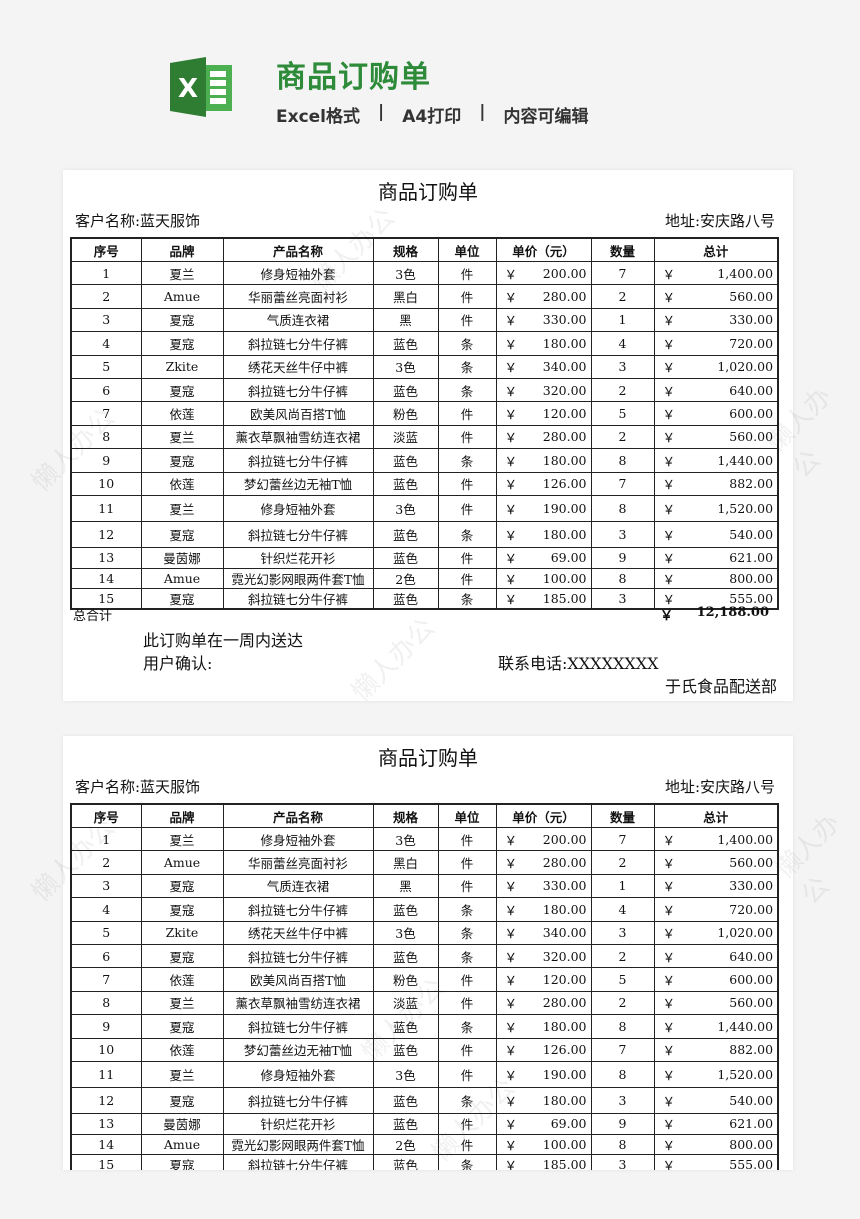 Image resolution: width=860 pixels, height=1219 pixels. I want to click on customer-name: 客户名称:蓝天服饰, so click(138, 787).